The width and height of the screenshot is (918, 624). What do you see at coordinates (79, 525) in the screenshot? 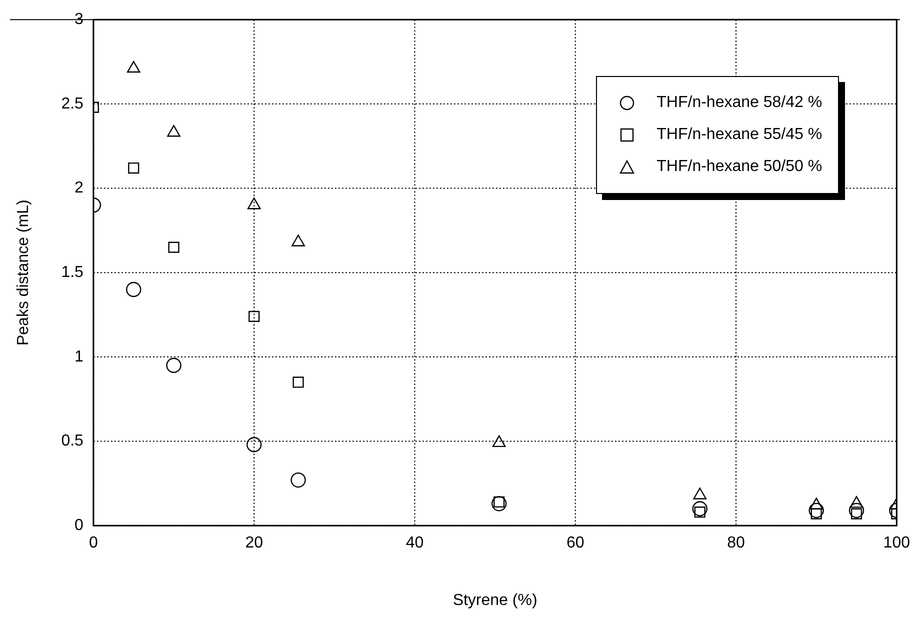
I see `y-tick-label: 0` at bounding box center [79, 525].